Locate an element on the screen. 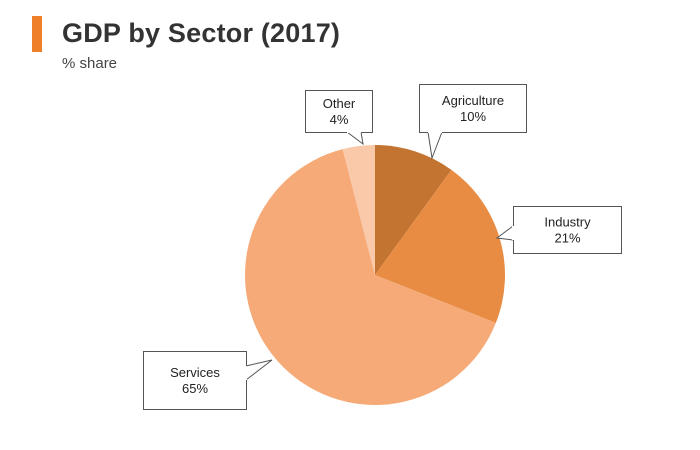 This screenshot has width=700, height=450. pie-slice-agriculture is located at coordinates (413, 210).